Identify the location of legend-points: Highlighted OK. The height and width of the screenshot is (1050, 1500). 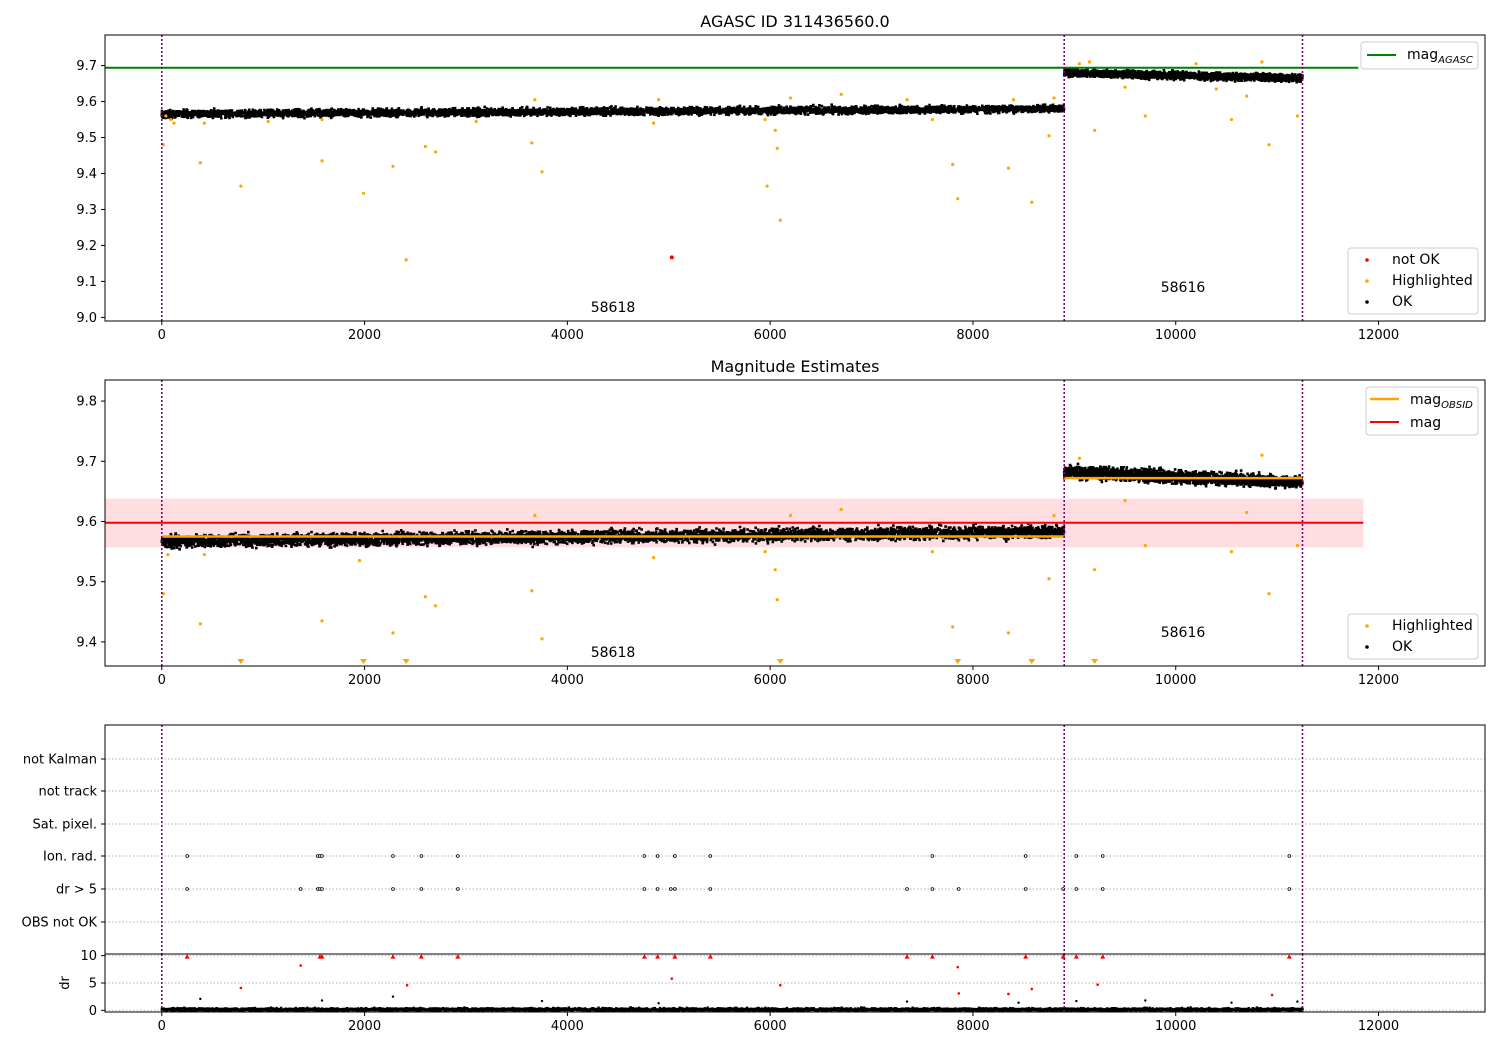
(1413, 636).